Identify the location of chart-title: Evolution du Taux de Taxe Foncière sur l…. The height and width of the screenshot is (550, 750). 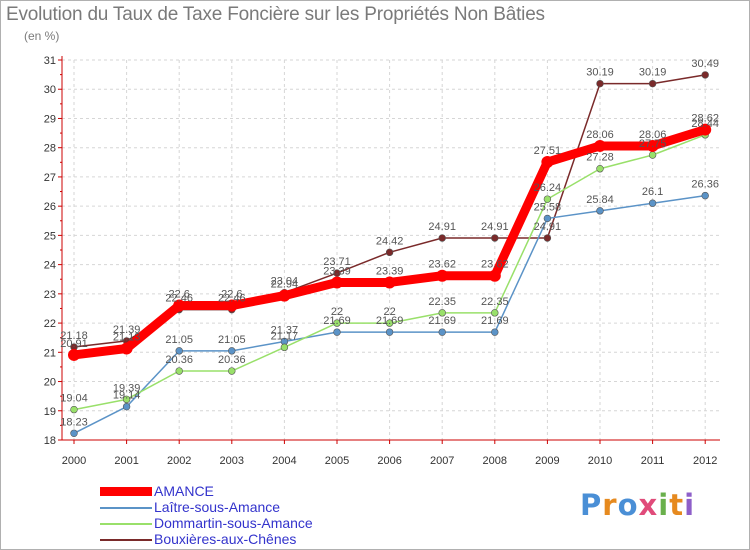
(275, 14).